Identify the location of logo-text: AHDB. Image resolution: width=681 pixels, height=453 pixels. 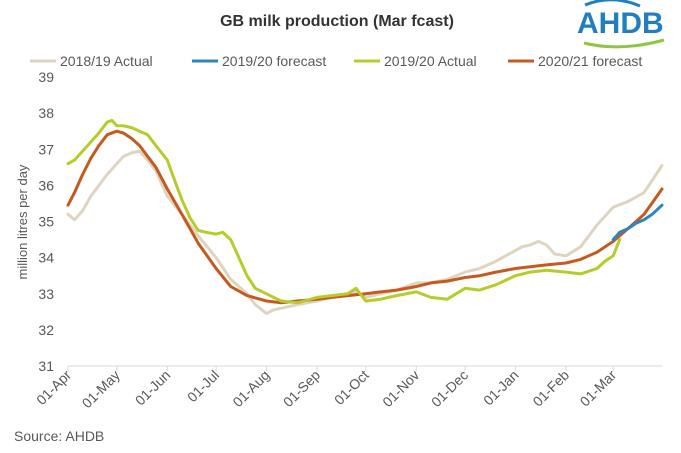
(620, 23).